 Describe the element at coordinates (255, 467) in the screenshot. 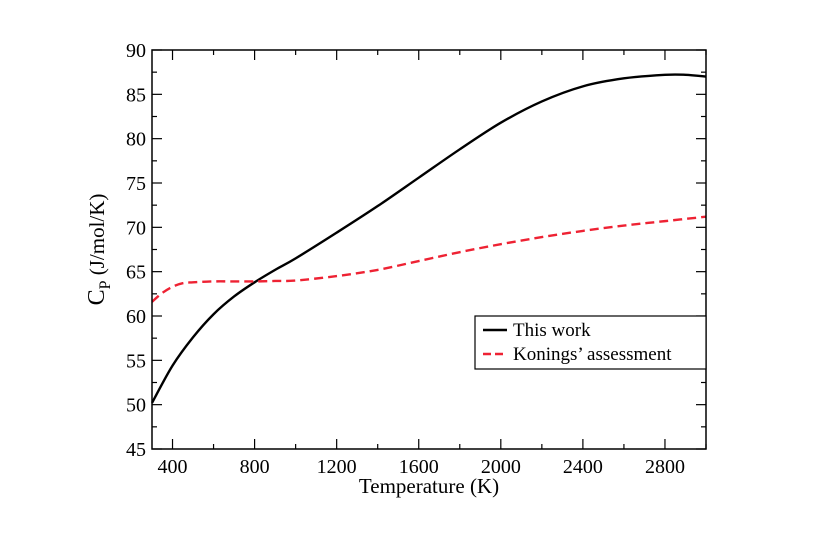

I see `x-tick-label: 800` at that location.